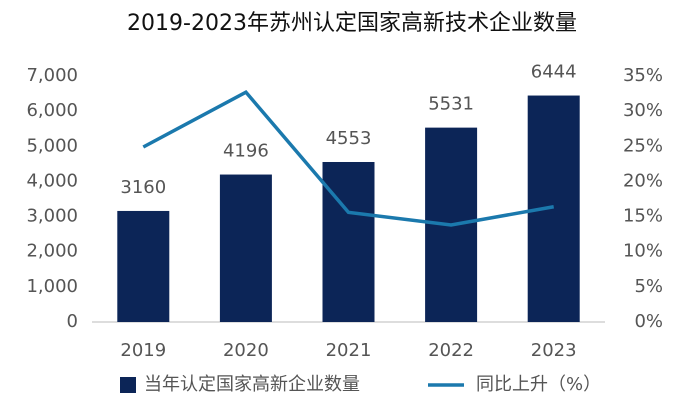 This screenshot has height=417, width=699. Describe the element at coordinates (52, 286) in the screenshot. I see `y-tick-label: 1,000` at that location.